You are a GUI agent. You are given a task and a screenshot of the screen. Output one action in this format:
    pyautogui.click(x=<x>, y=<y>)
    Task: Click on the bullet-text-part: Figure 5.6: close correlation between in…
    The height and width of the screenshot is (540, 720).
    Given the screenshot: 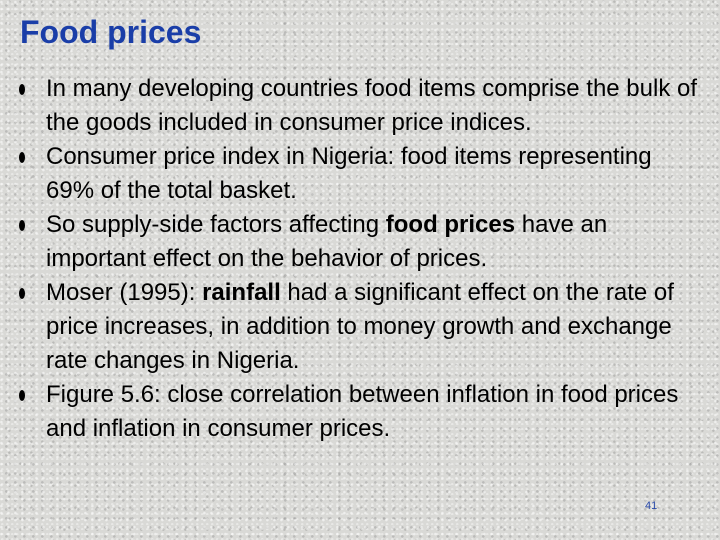 What is the action you would take?
    pyautogui.click(x=362, y=411)
    